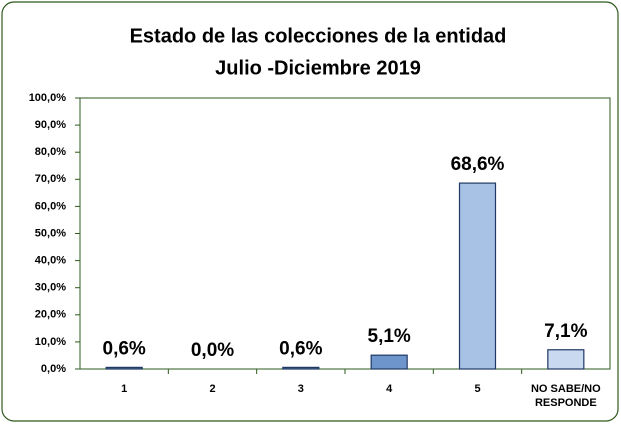 The height and width of the screenshot is (424, 621). Describe the element at coordinates (389, 336) in the screenshot. I see `value-label: 5,1%` at that location.